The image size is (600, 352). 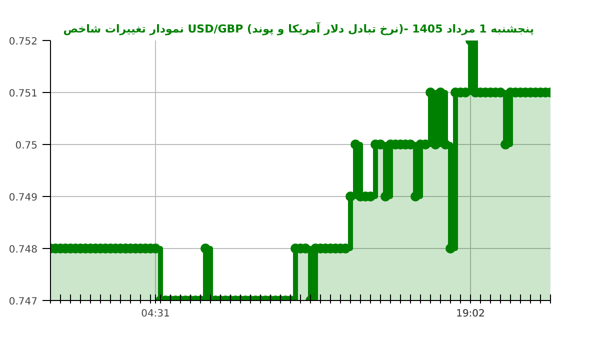 I want to click on y-tick-label: 0.75, so click(x=26, y=146).